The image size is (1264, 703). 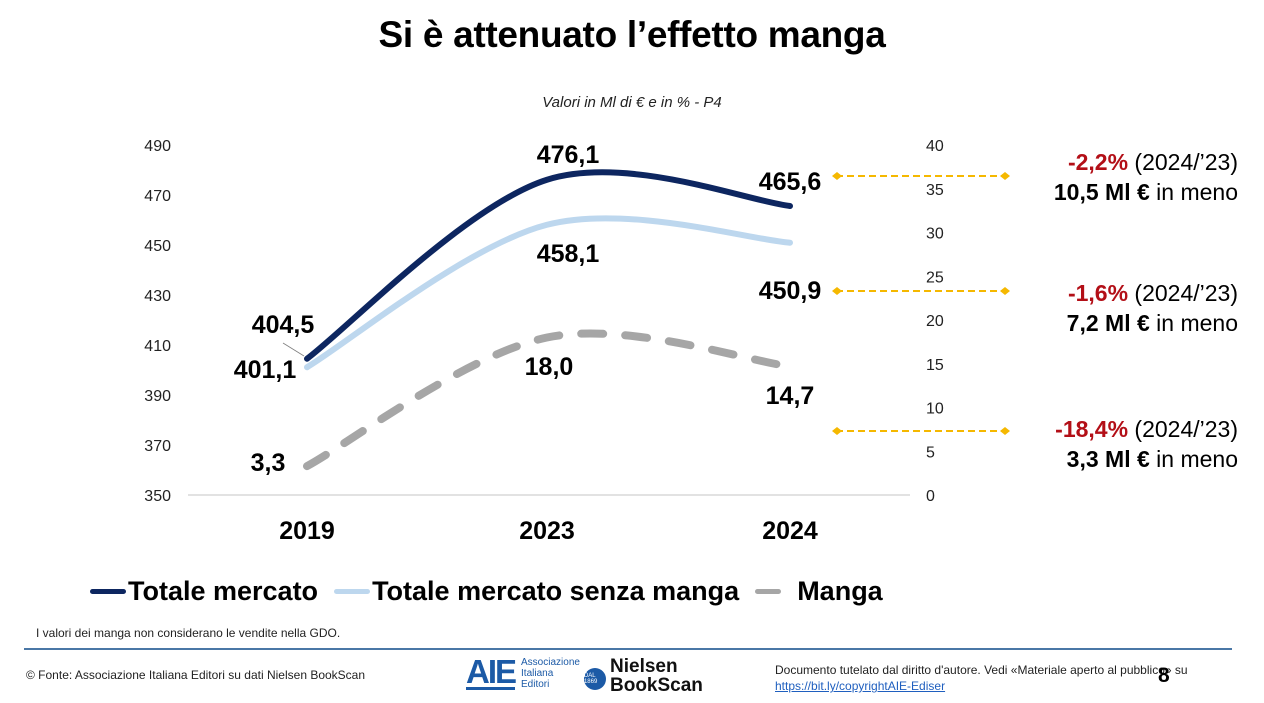 What do you see at coordinates (307, 531) in the screenshot?
I see `x-tick-label: 2019` at bounding box center [307, 531].